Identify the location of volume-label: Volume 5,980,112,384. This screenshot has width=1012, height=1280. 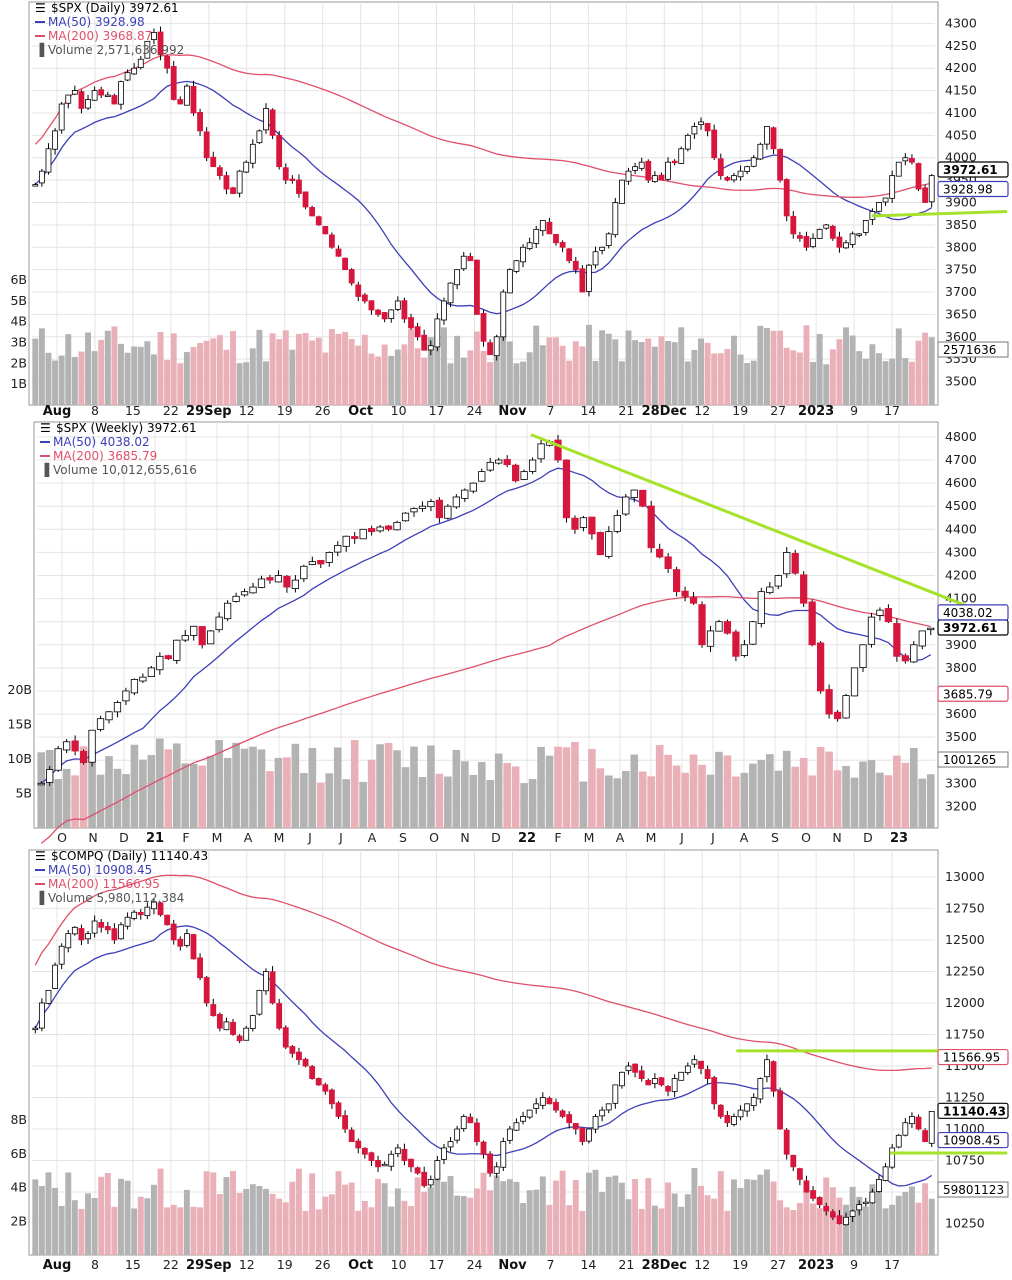
(116, 898).